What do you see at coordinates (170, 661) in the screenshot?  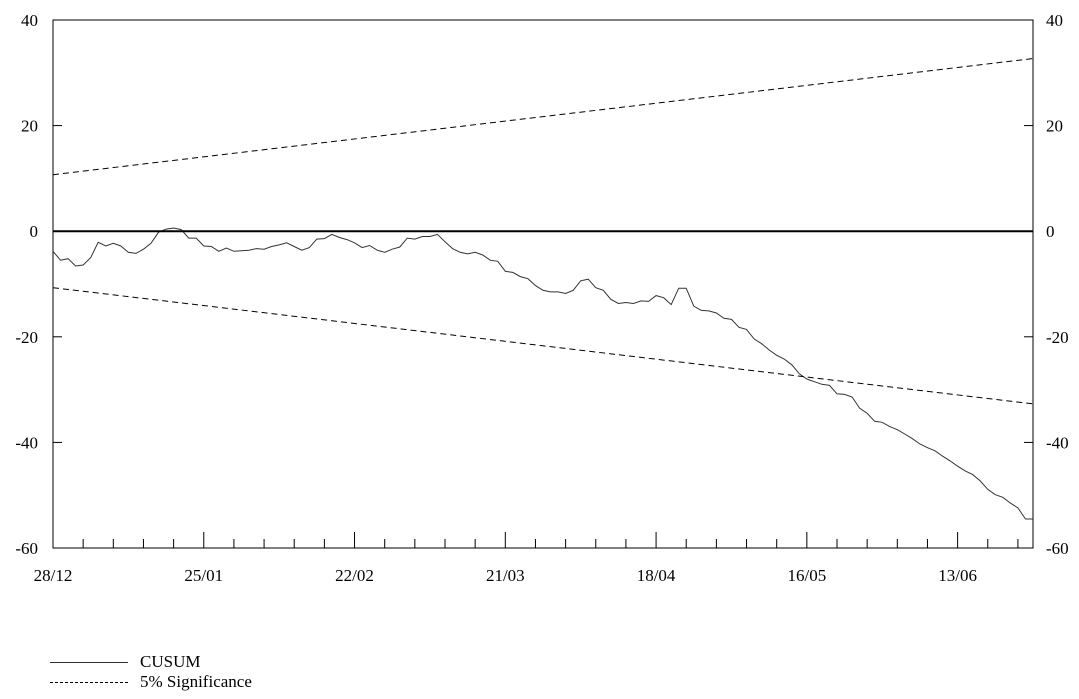 I see `legend-label-cusum: CUSUM` at bounding box center [170, 661].